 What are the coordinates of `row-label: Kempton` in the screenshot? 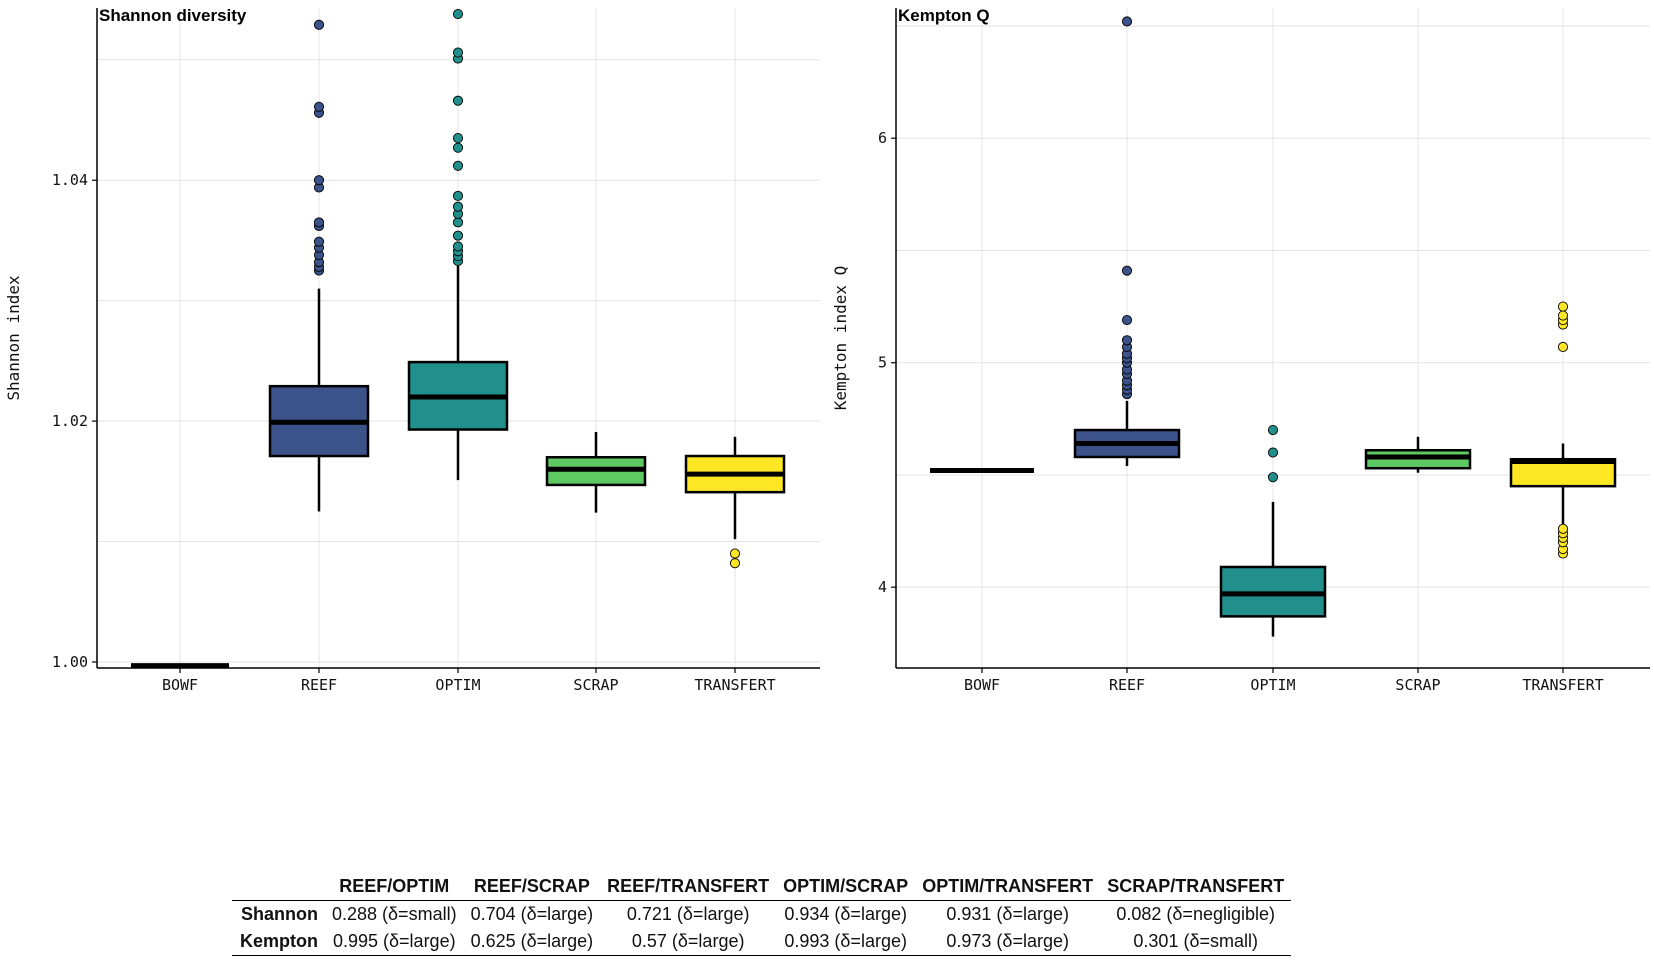 It's located at (279, 941).